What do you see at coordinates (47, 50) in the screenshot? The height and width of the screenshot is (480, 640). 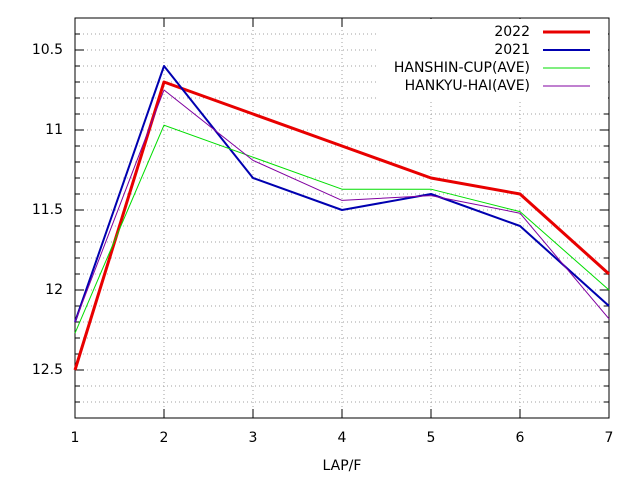 I see `y-tick-label: 10.5` at bounding box center [47, 50].